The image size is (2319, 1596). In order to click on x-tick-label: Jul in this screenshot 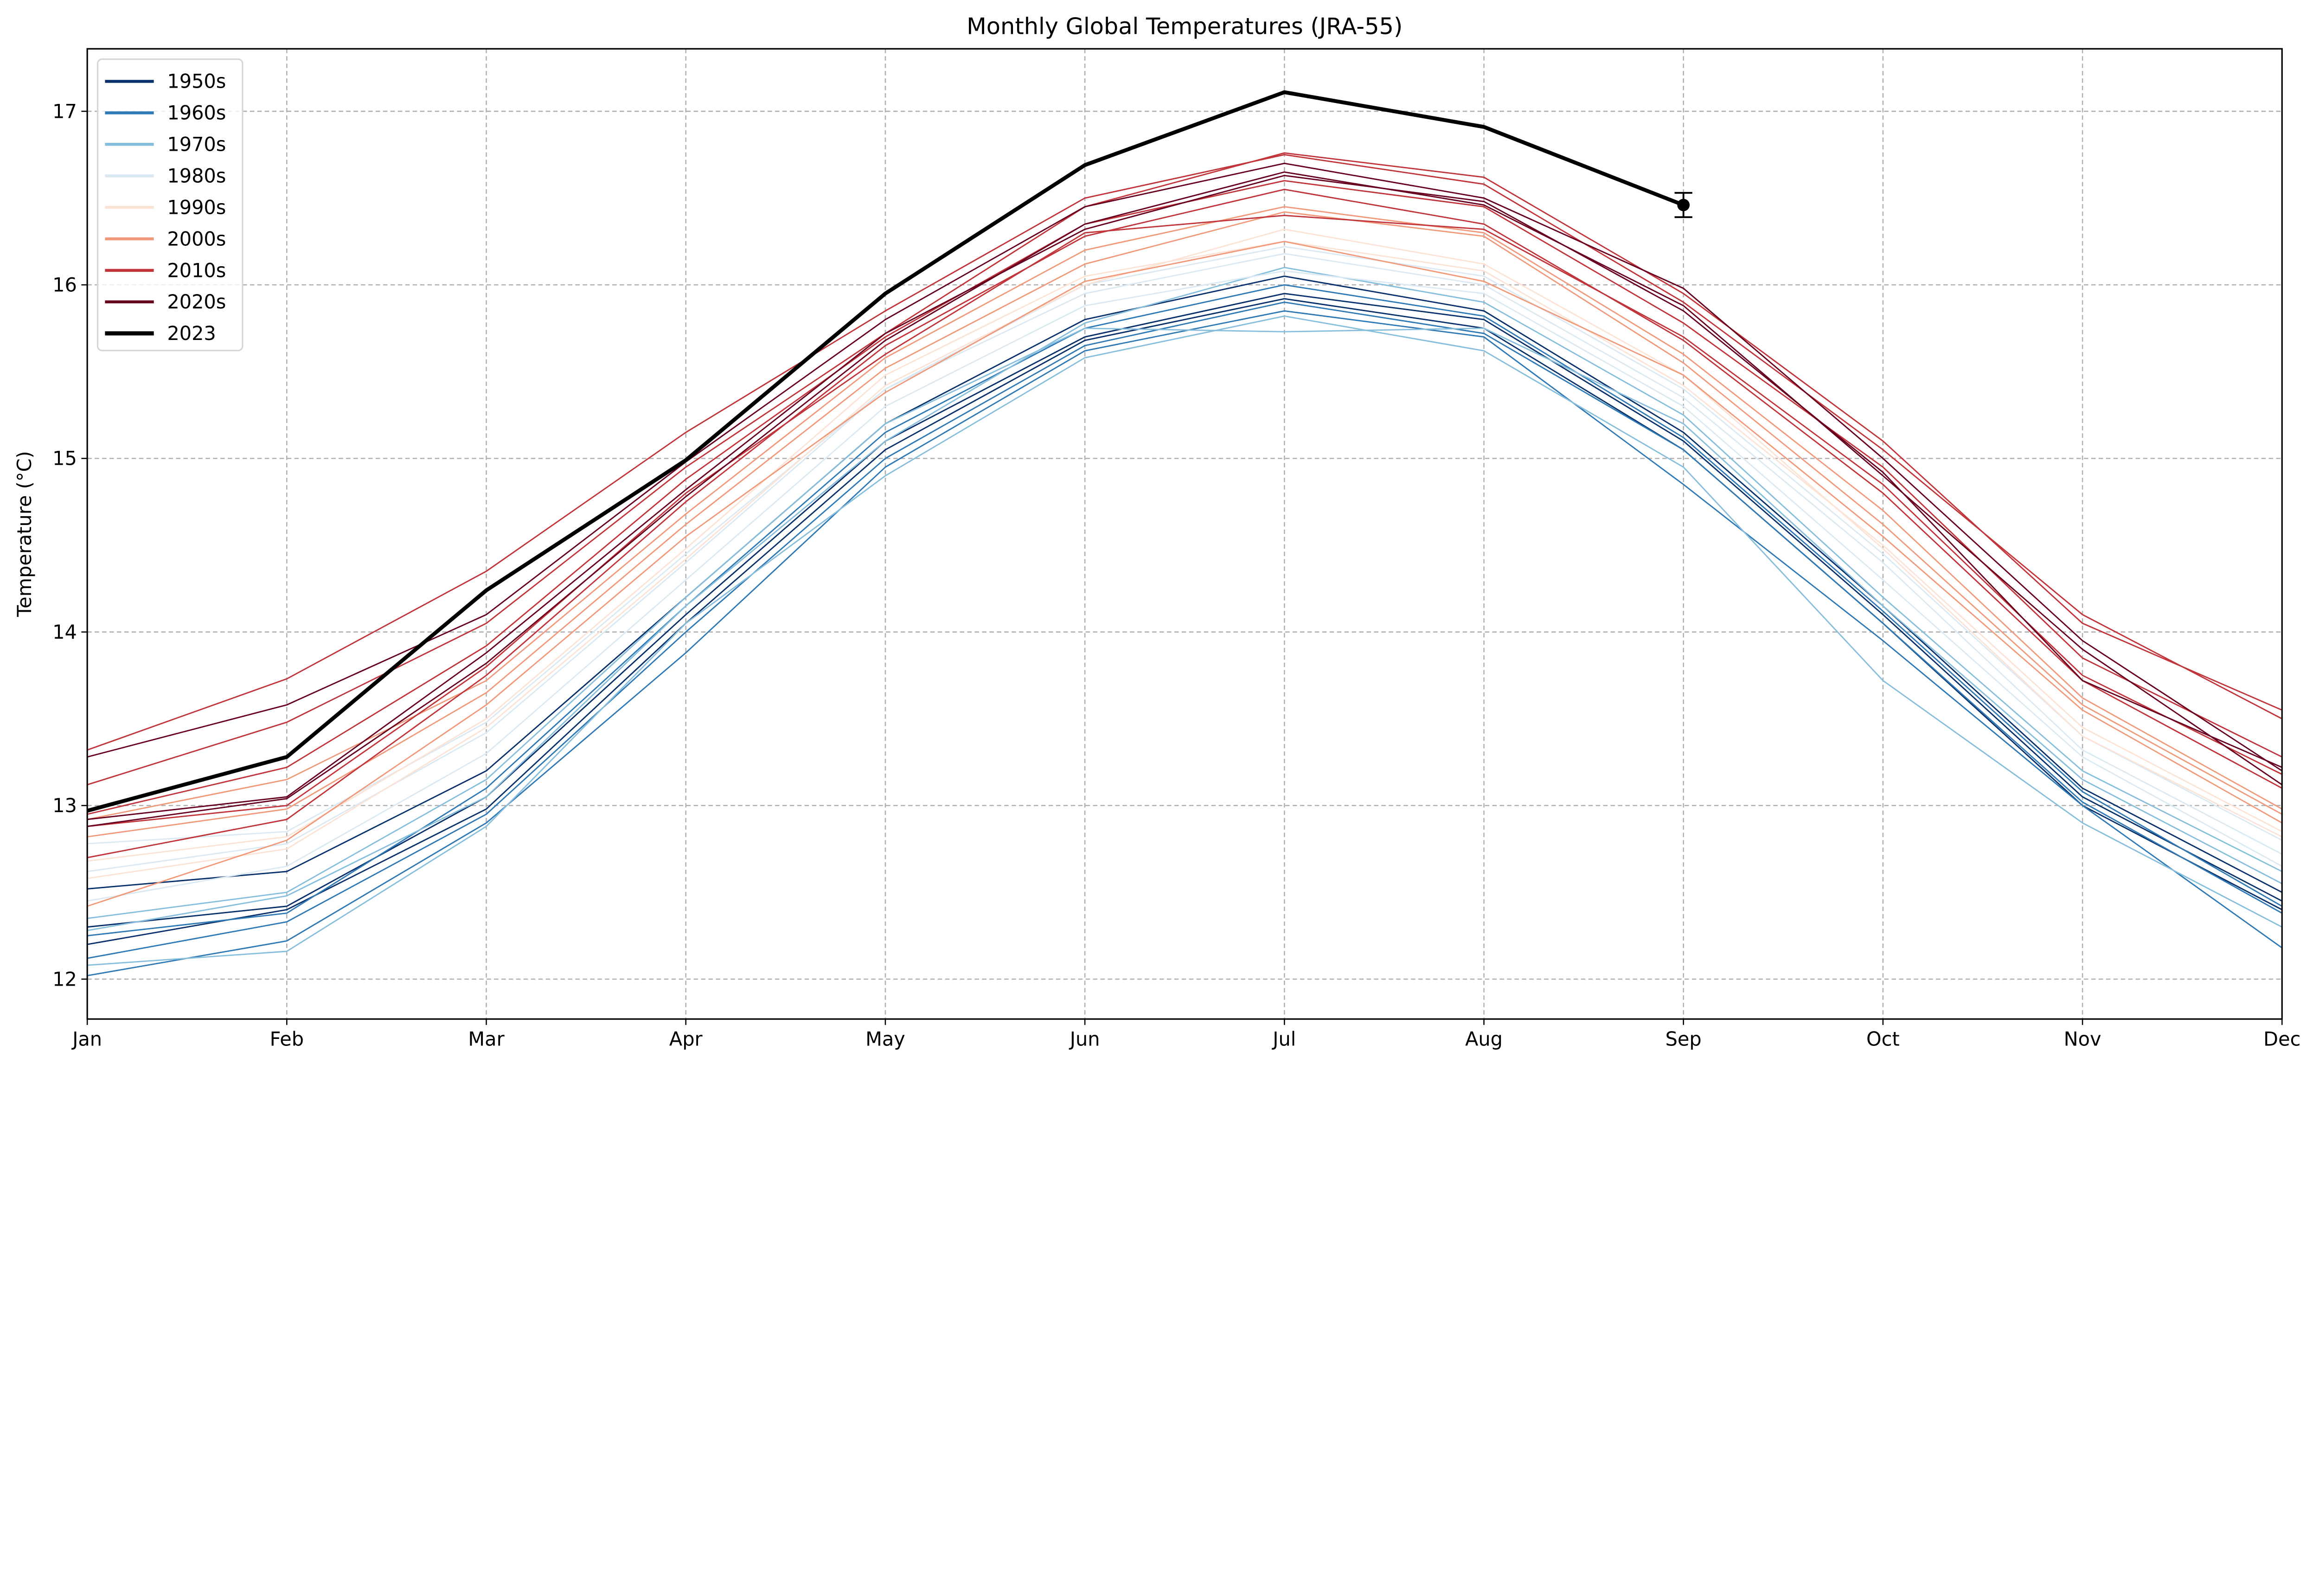, I will do `click(1283, 1039)`.